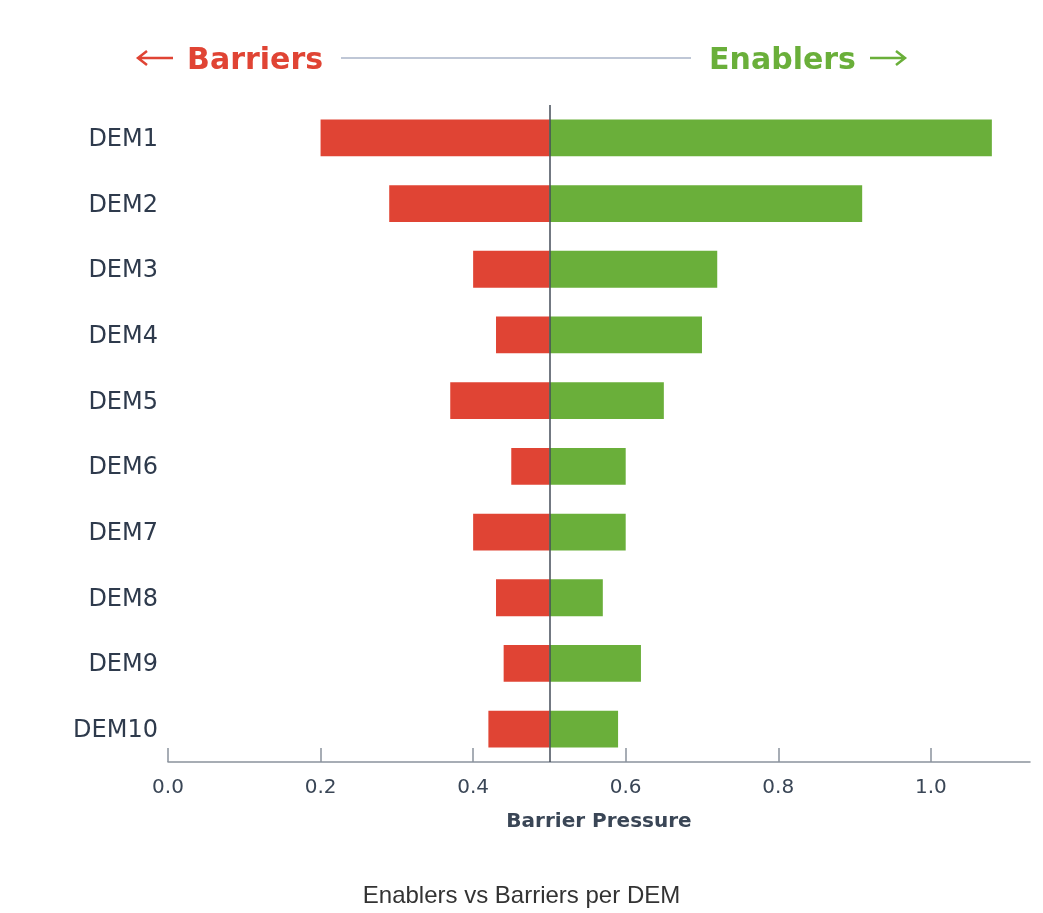  I want to click on y-tick-label: DEM4, so click(123, 334).